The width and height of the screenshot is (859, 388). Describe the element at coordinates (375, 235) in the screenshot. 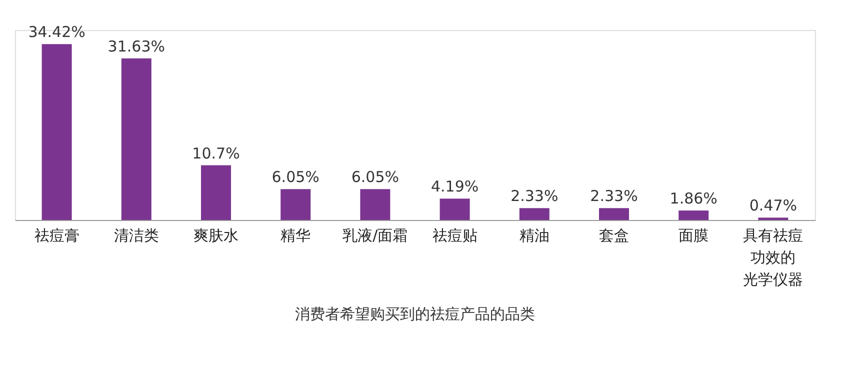

I see `x-tick-label: 乳液/面霜` at that location.